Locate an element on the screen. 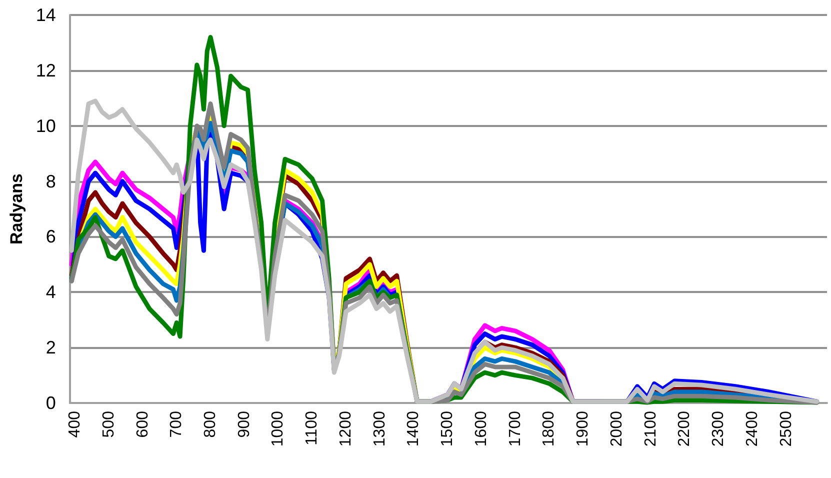  y-tick-label: 12 is located at coordinates (46, 70).